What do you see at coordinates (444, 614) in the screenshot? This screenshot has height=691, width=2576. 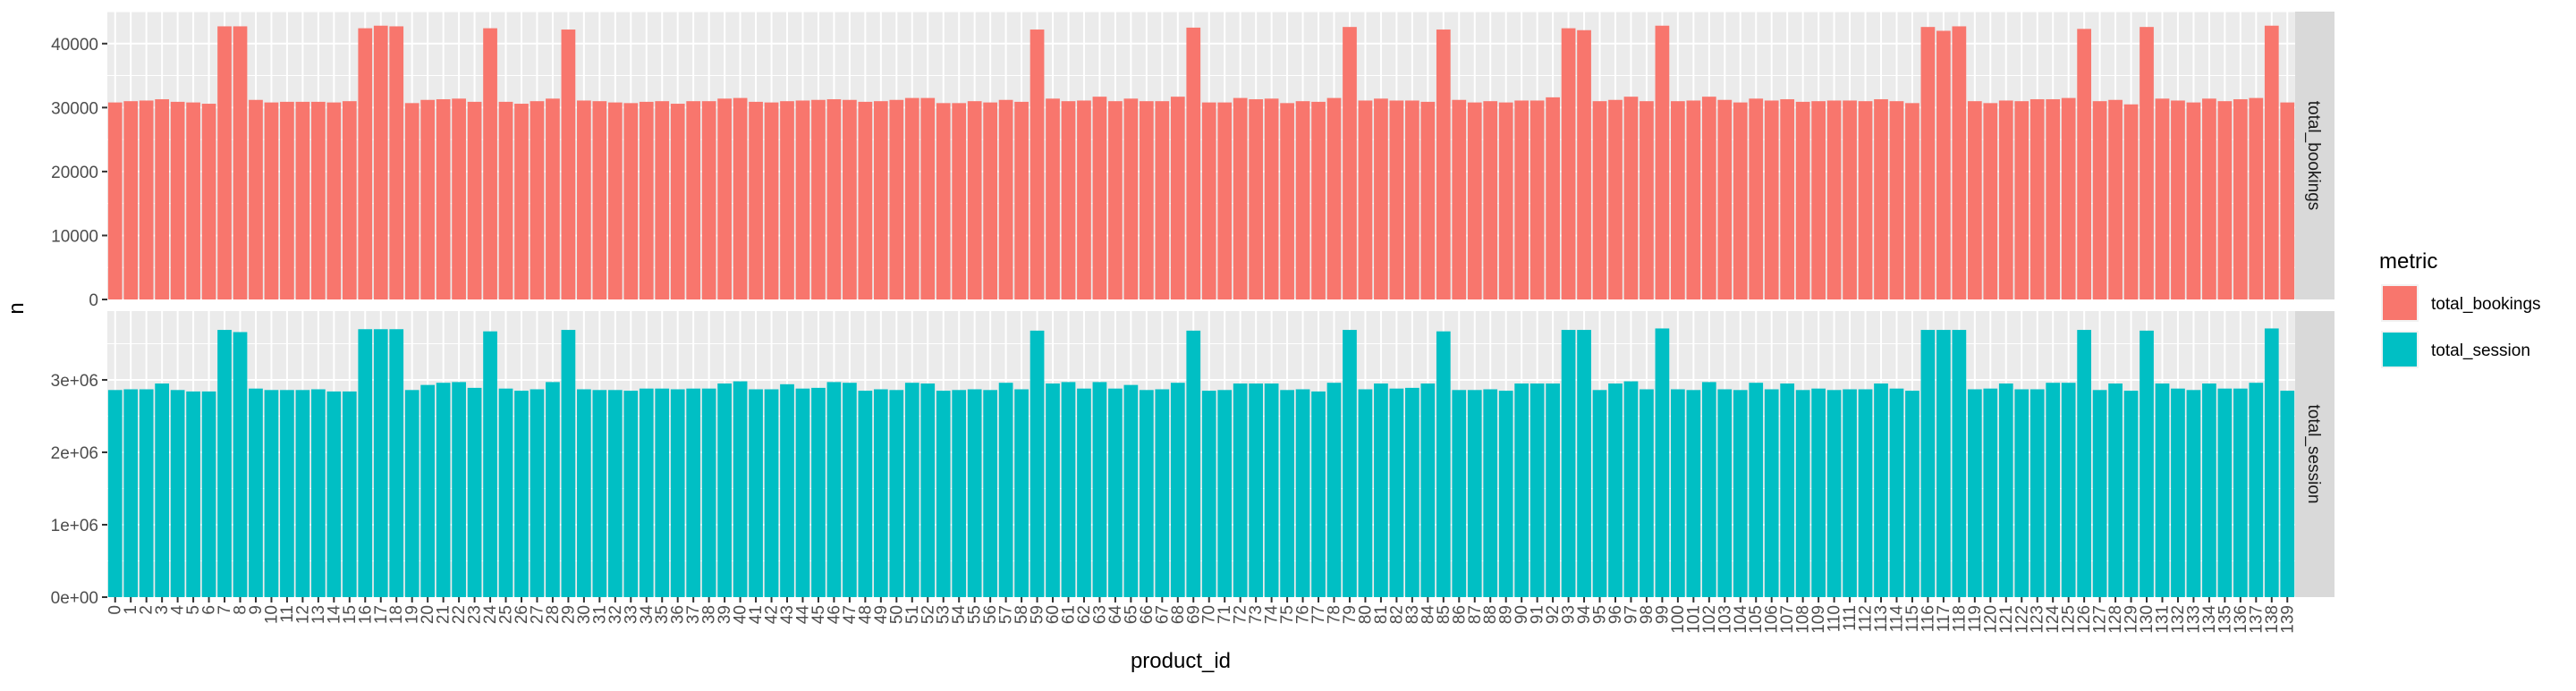 I see `x-tick-label: 21` at bounding box center [444, 614].